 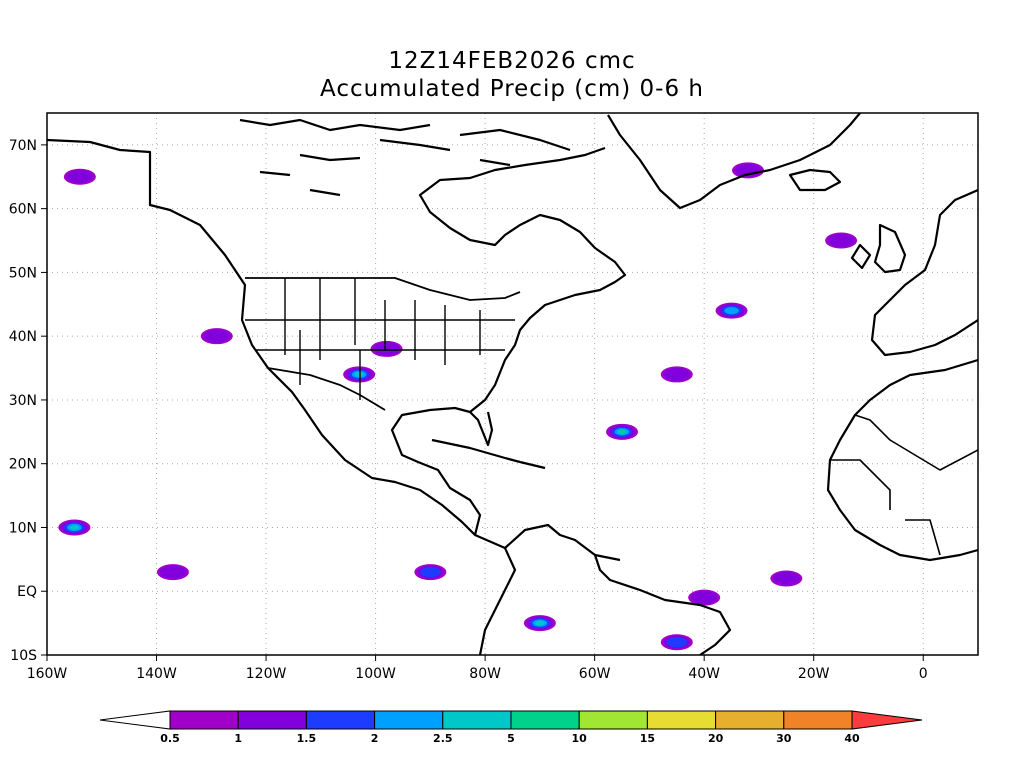 What do you see at coordinates (23, 656) in the screenshot?
I see `y-tick-label: 10S` at bounding box center [23, 656].